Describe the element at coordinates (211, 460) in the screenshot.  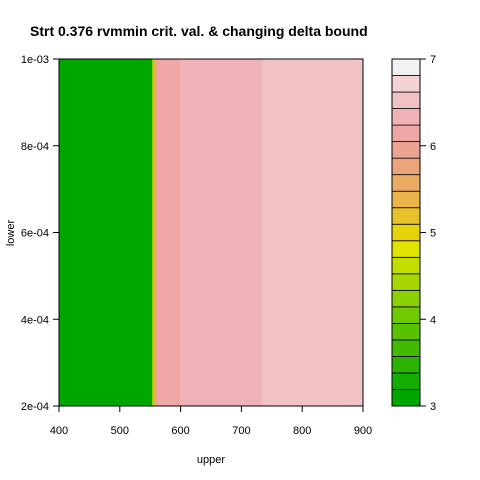
I see `x-axis-label: upper` at that location.